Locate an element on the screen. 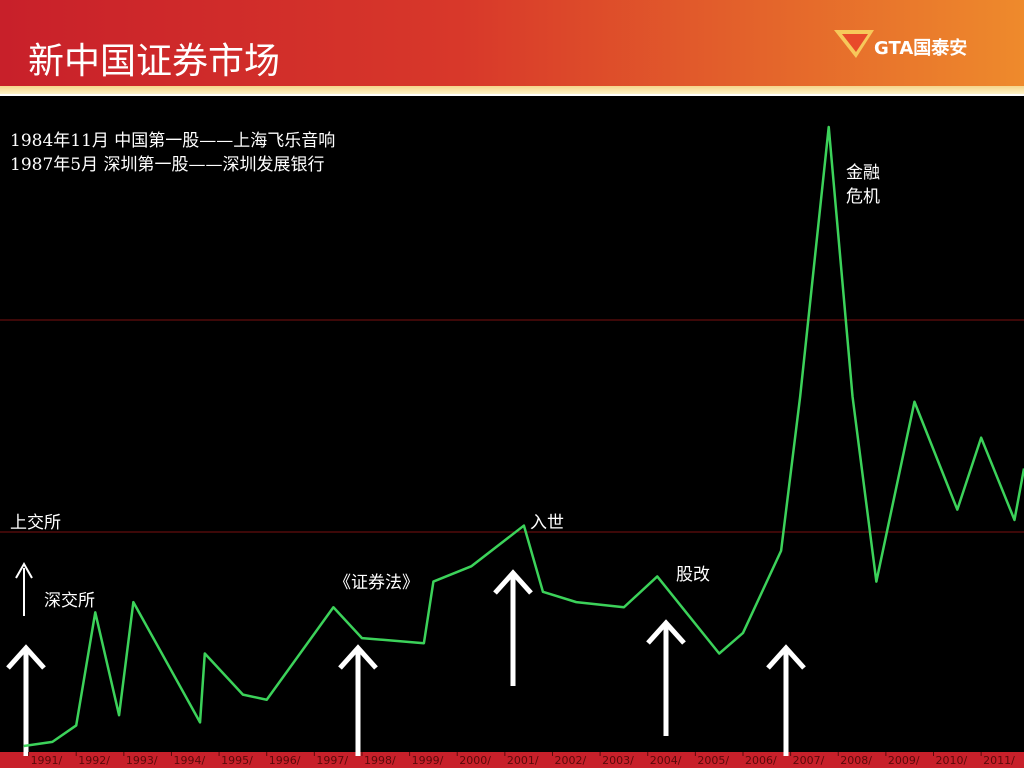 This screenshot has width=1024, height=768. x-tick-label: 1995/ is located at coordinates (237, 760).